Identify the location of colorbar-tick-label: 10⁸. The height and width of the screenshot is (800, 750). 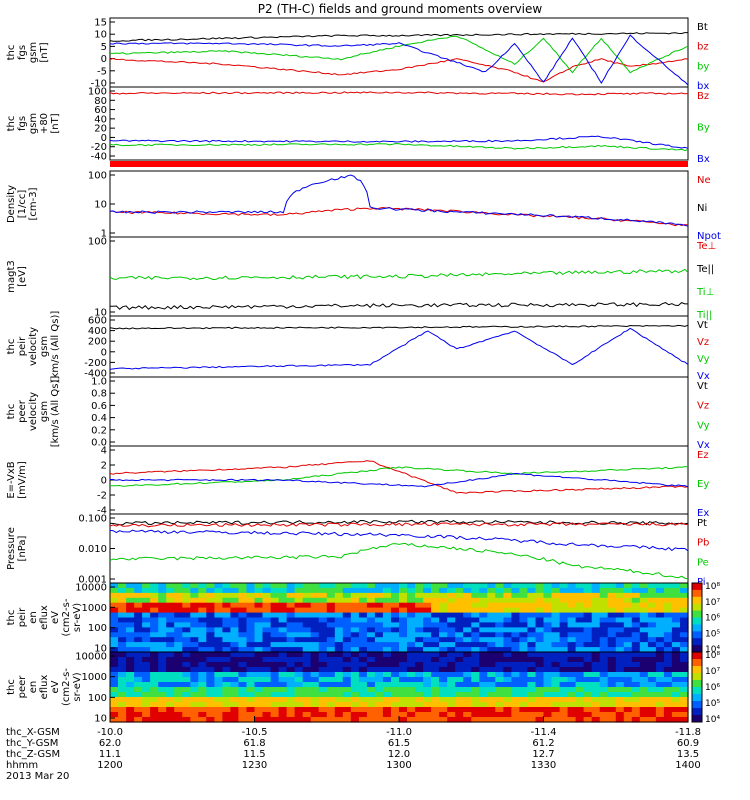
(712, 656).